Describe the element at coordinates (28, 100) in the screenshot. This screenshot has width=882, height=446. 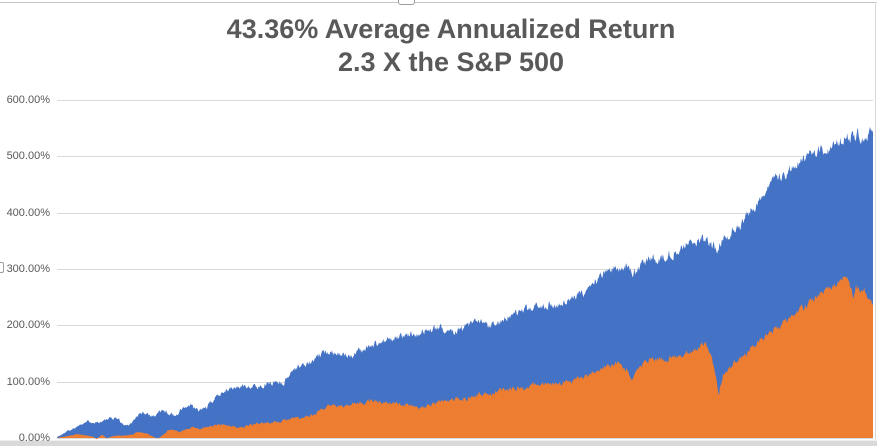
I see `y-axis-label-600: 600.00%` at that location.